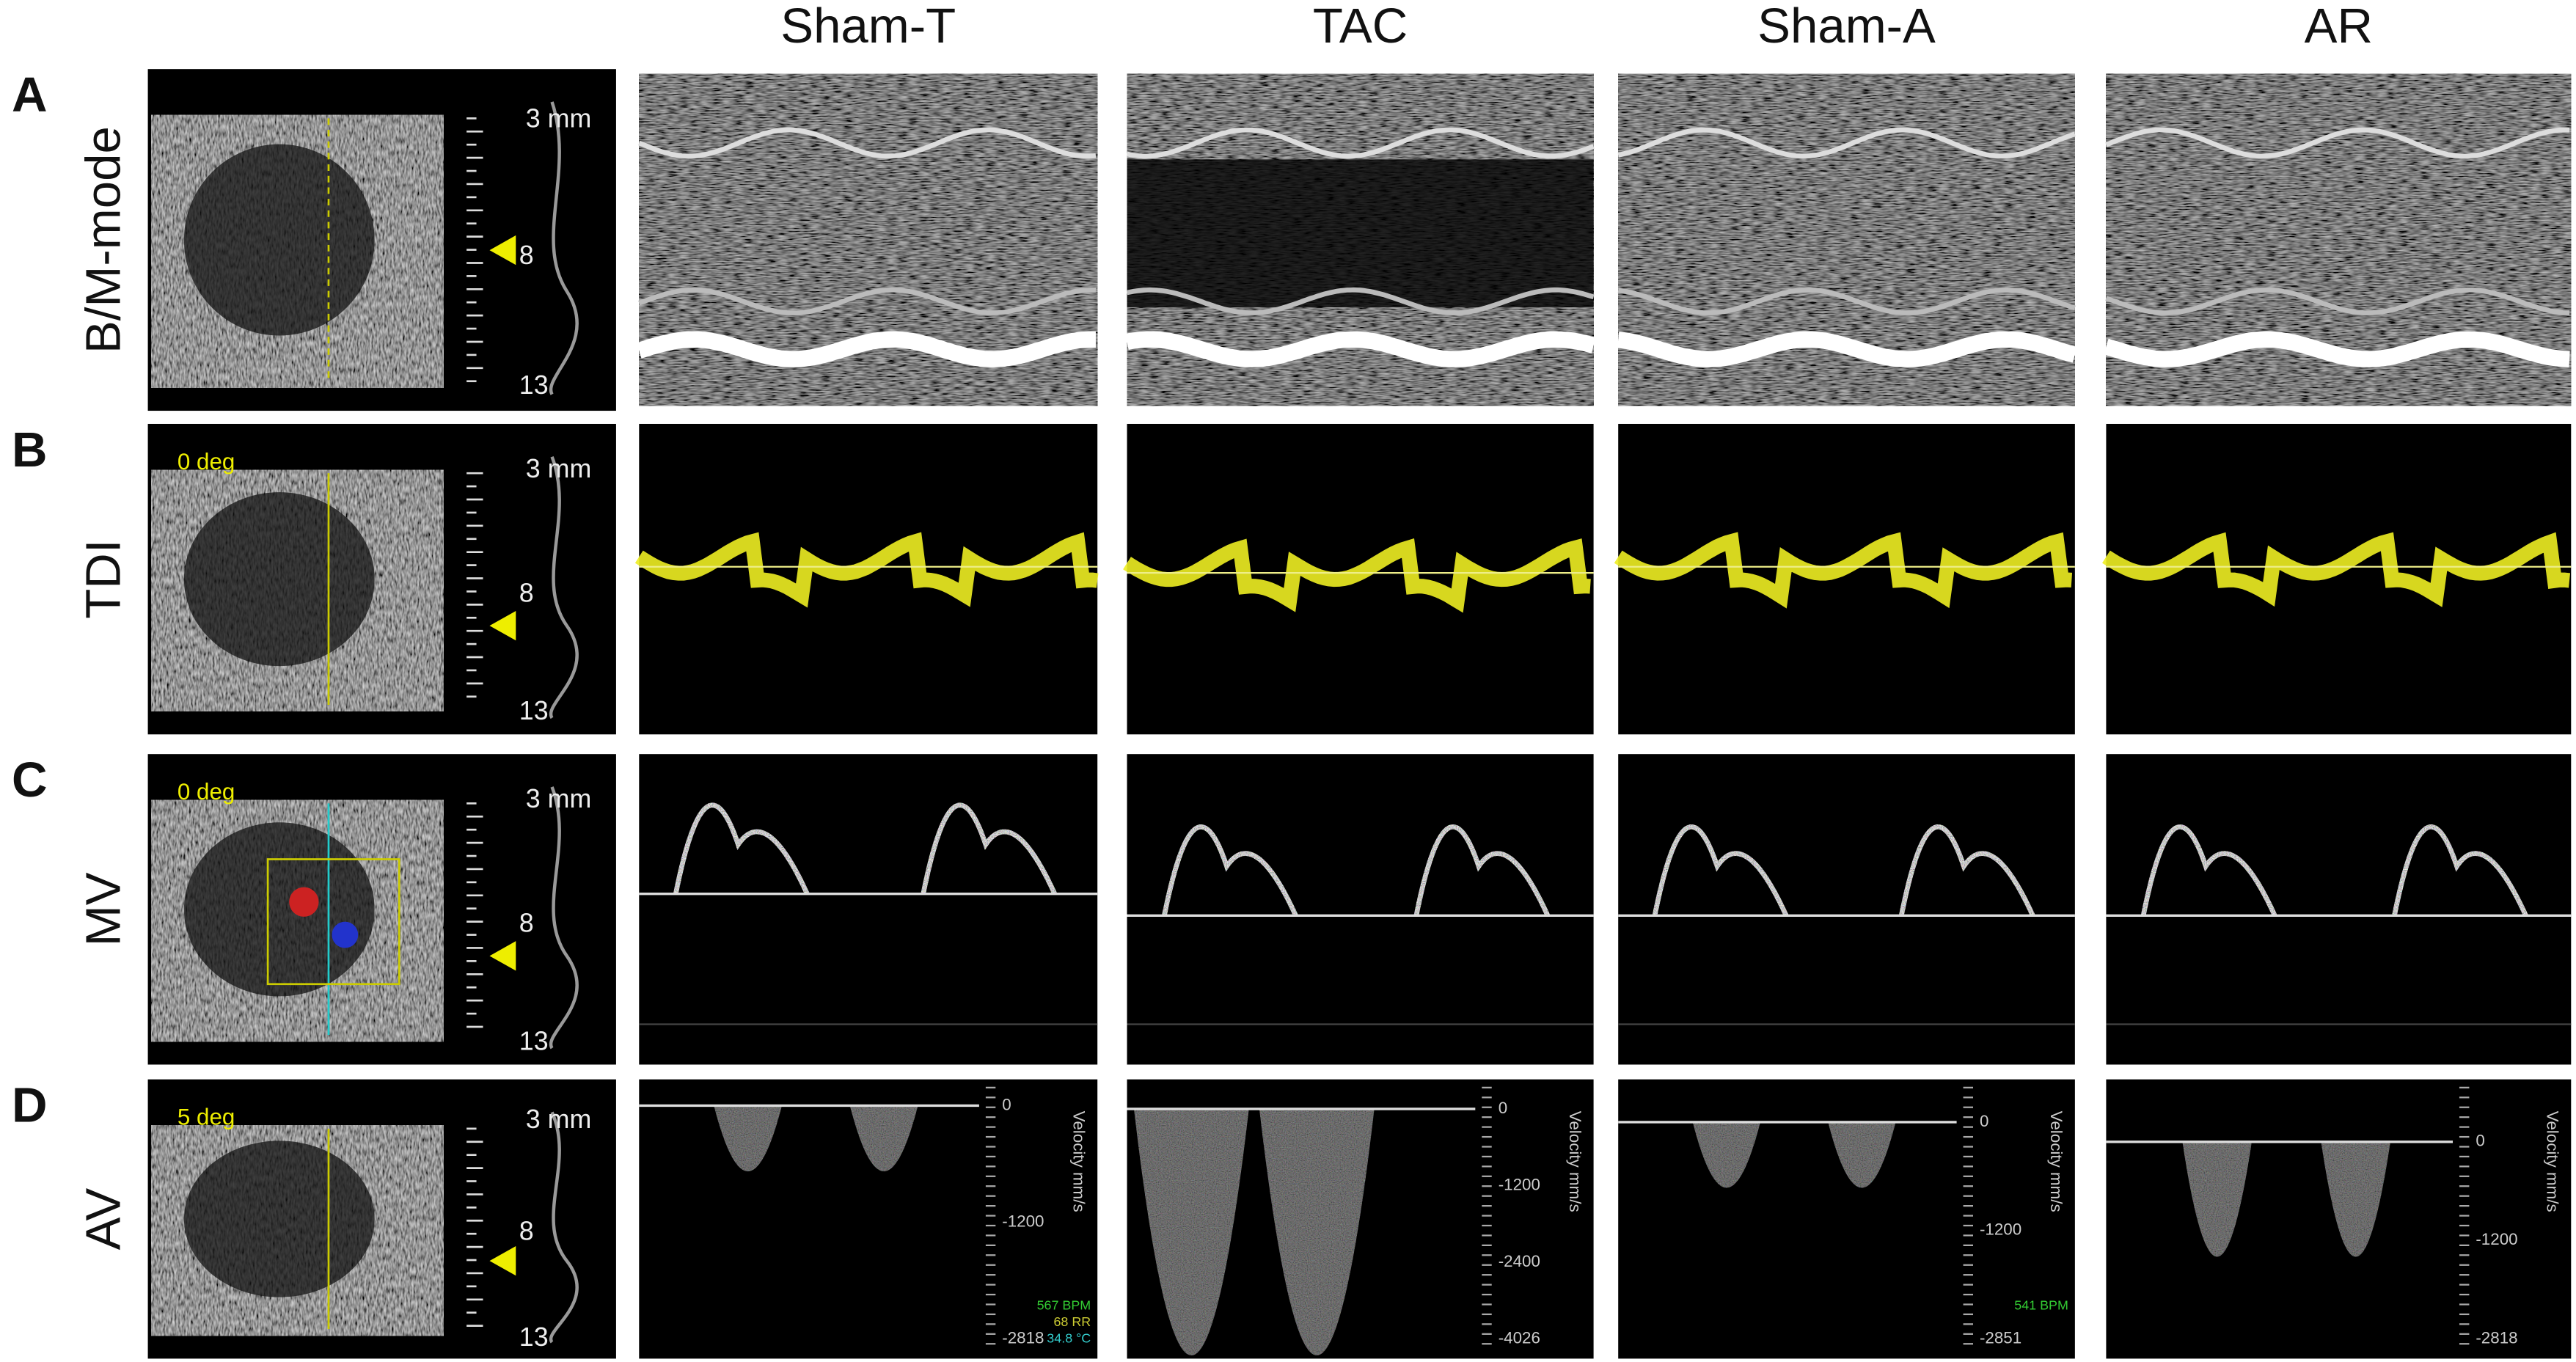  What do you see at coordinates (1069, 1337) in the screenshot?
I see `readout: 34.8 °C` at bounding box center [1069, 1337].